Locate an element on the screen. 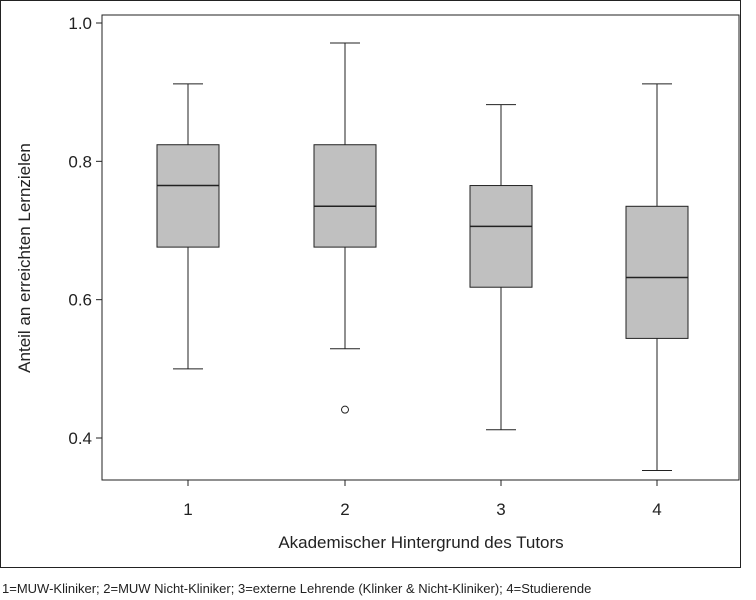 This screenshot has height=600, width=756. x-axis: 1 2 3 4 is located at coordinates (422, 499).